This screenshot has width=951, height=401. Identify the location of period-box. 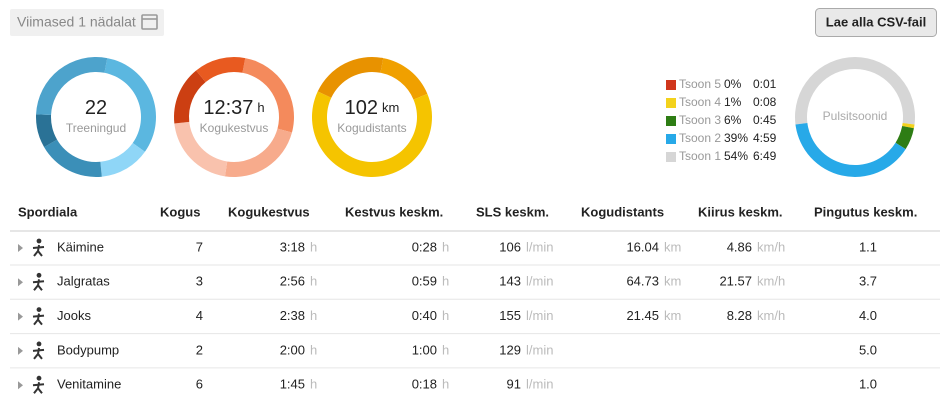
(87, 22).